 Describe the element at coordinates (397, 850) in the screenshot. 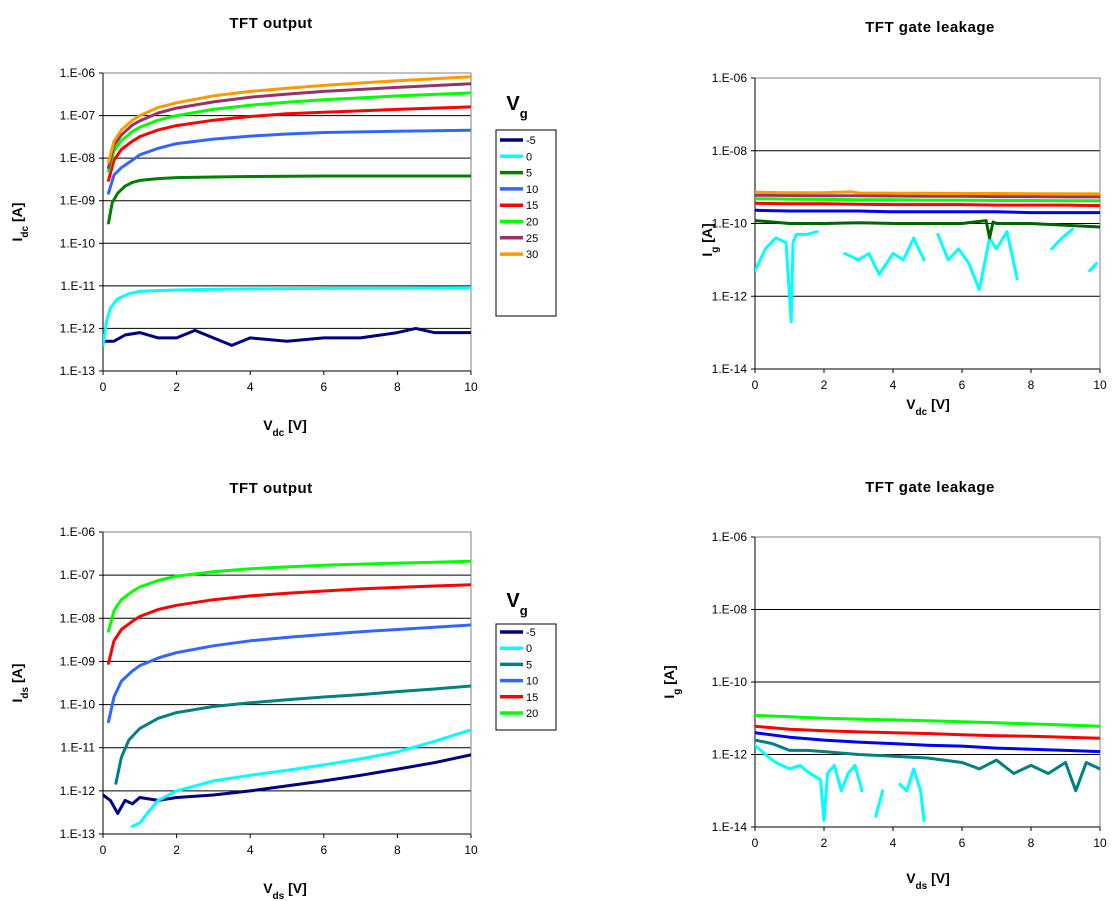

I see `x-tick-label: 8` at that location.